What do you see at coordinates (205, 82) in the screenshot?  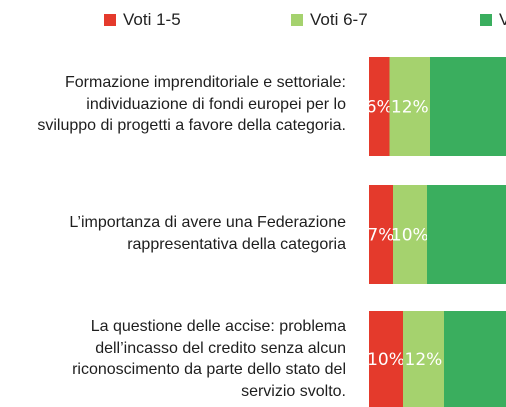 I see `category-label-line: Formazione imprenditoriale e settoriale:` at bounding box center [205, 82].